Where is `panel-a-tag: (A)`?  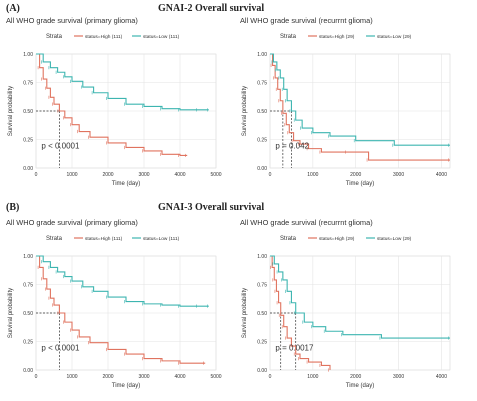 panel-a-tag: (A) is located at coordinates (13, 8).